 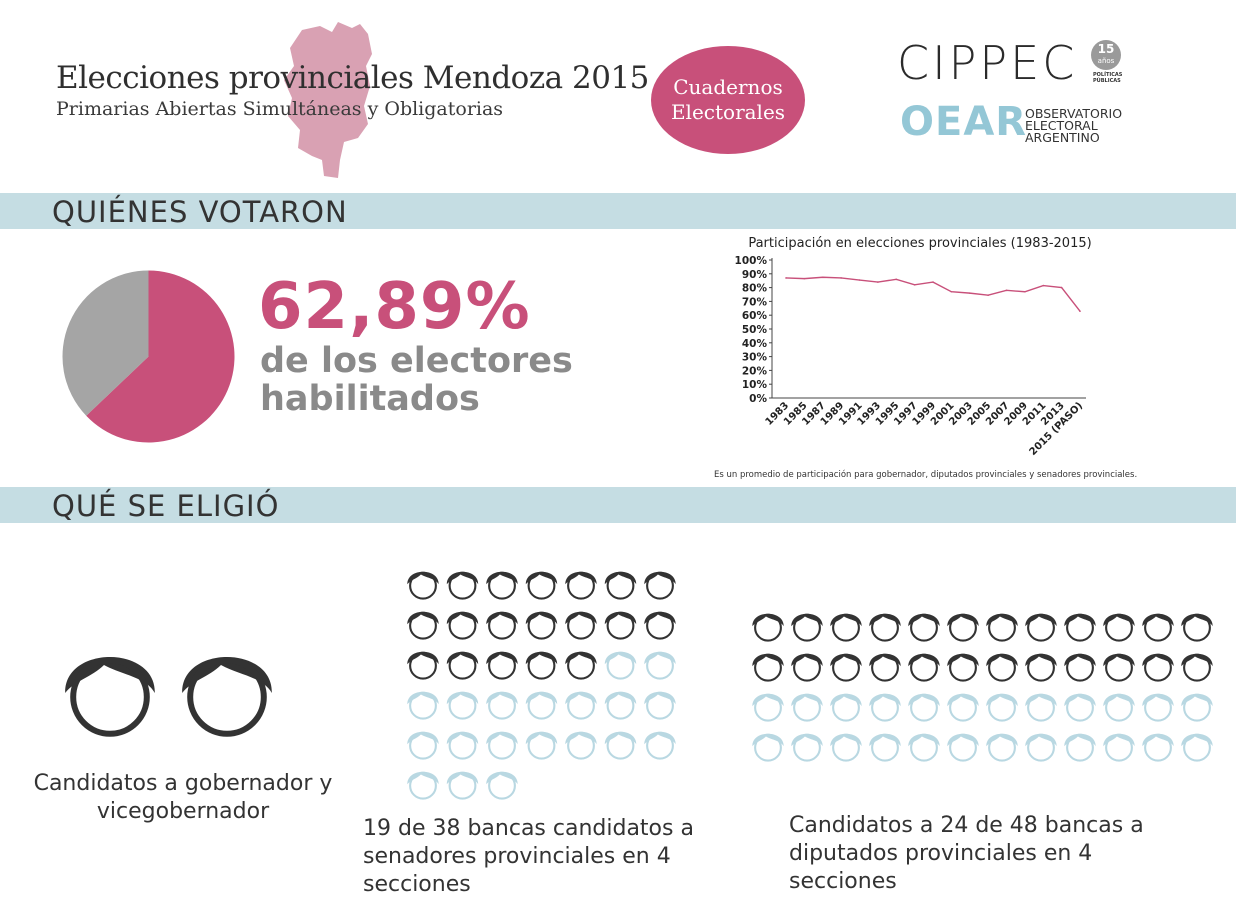 I want to click on caption-governor-line-1: Candidatos a gobernador y, so click(x=183, y=783).